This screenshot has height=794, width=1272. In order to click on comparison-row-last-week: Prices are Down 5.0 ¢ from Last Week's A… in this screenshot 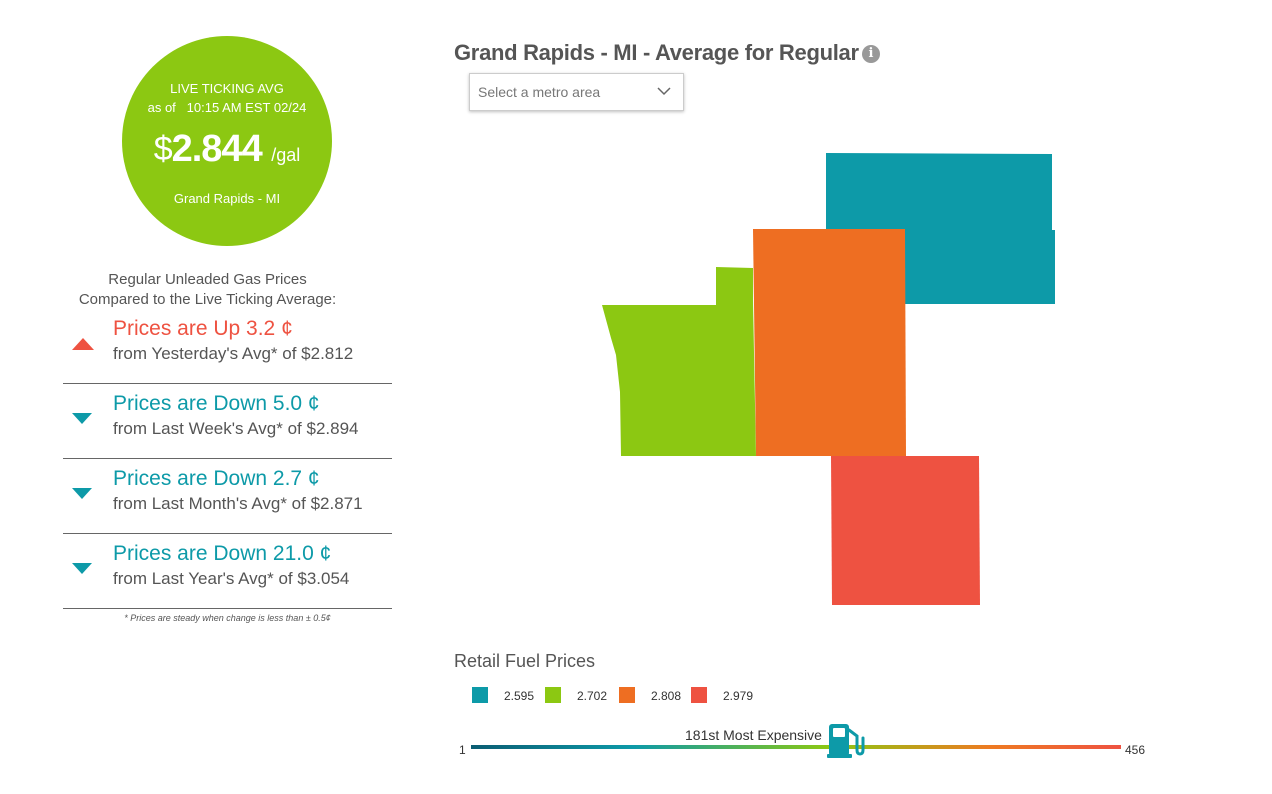, I will do `click(227, 421)`.